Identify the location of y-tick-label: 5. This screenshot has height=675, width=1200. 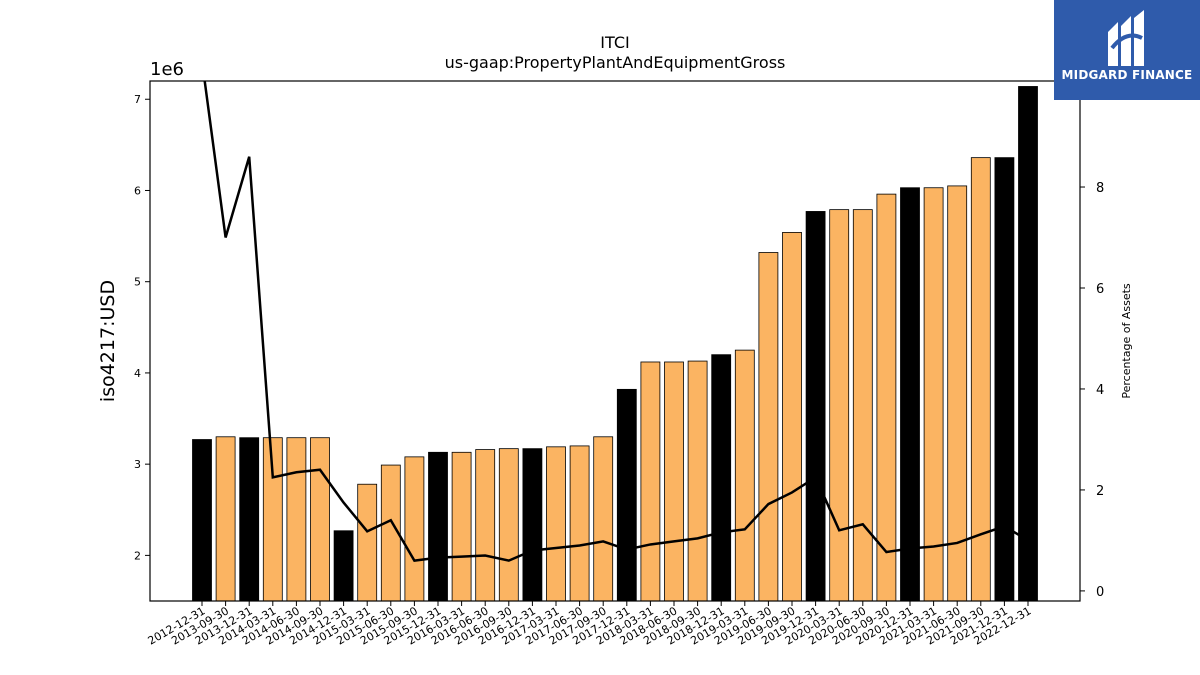
(137, 282).